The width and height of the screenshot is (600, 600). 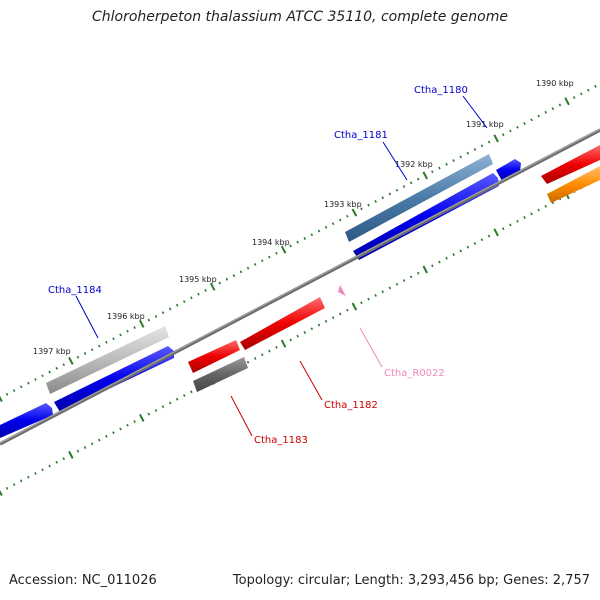 What do you see at coordinates (351, 405) in the screenshot?
I see `gene-label-ctha-1182: Ctha_1182` at bounding box center [351, 405].